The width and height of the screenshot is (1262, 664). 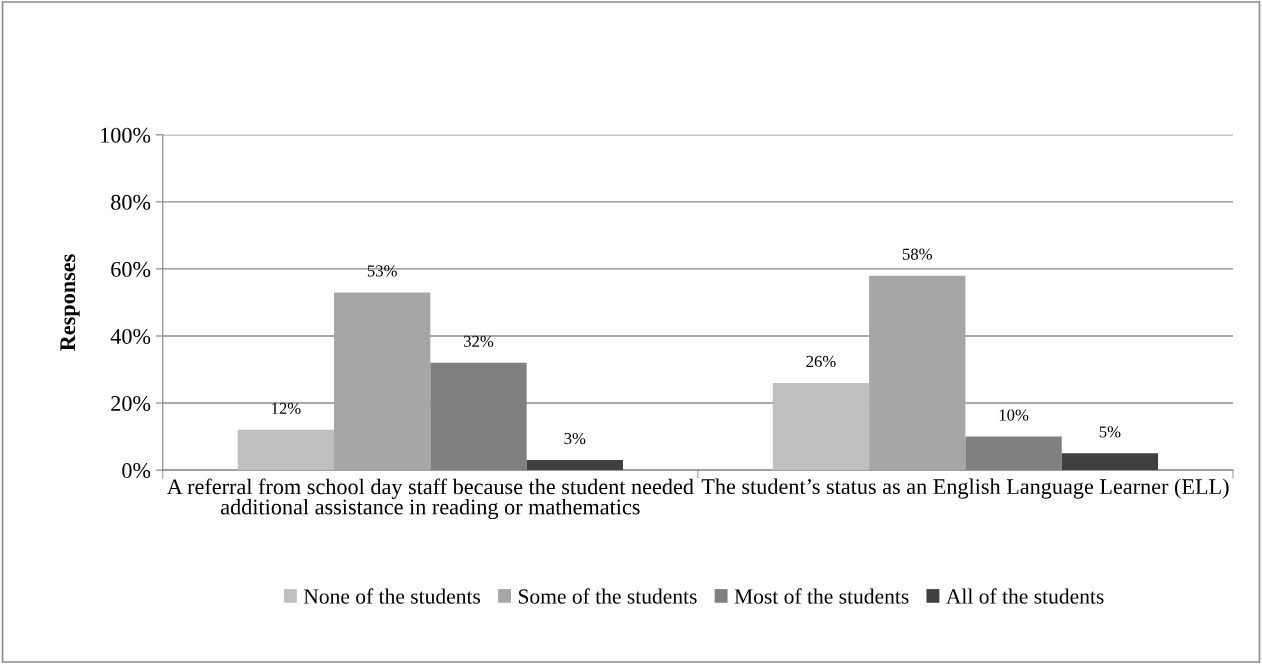 I want to click on y-tick-label: 20%, so click(x=131, y=403).